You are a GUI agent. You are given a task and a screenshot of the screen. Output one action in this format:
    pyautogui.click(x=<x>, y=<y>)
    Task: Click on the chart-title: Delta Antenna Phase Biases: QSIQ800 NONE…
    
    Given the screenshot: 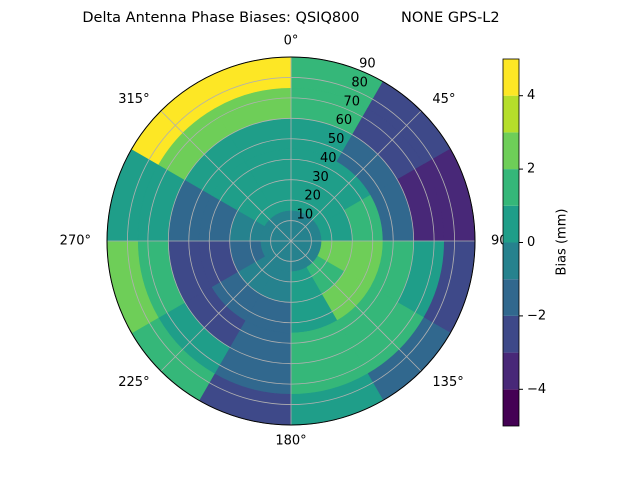 What is the action you would take?
    pyautogui.click(x=290, y=18)
    